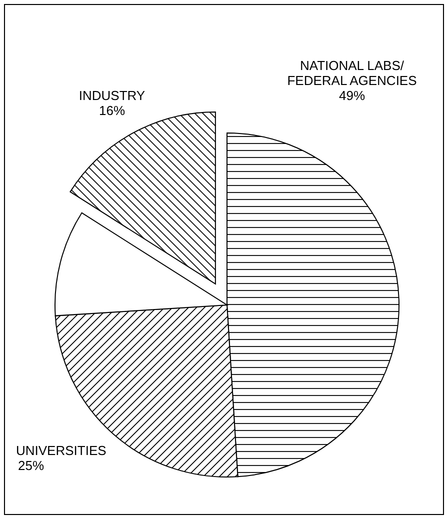 This screenshot has height=519, width=448. I want to click on data-label: 16%, so click(112, 110).